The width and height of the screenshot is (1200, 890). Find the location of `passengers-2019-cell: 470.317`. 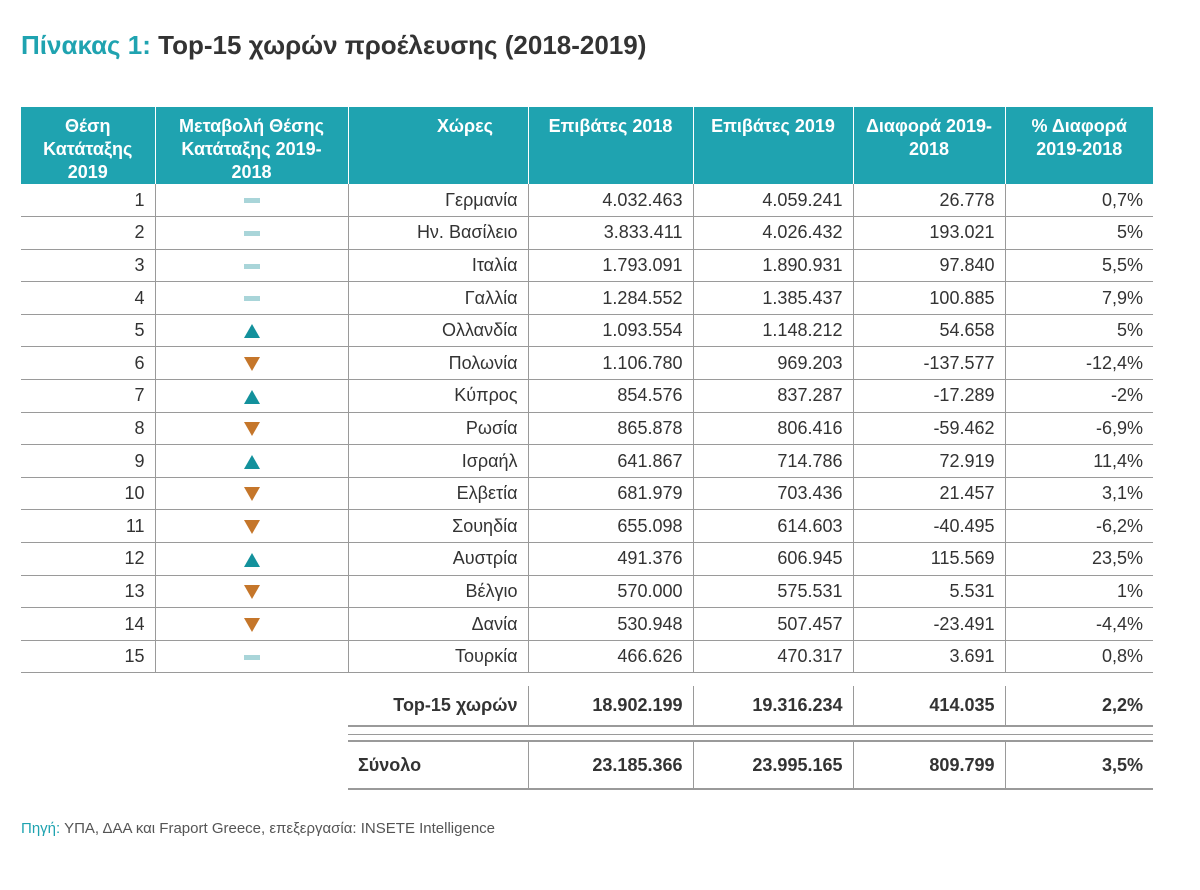

passengers-2019-cell: 470.317 is located at coordinates (773, 657).